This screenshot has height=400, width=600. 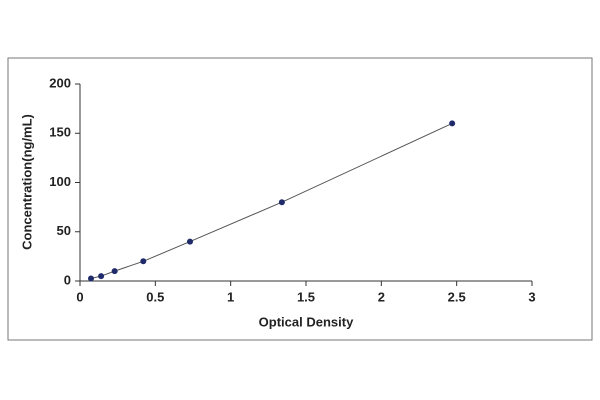 What do you see at coordinates (230, 296) in the screenshot?
I see `x-tick-label: 1` at bounding box center [230, 296].